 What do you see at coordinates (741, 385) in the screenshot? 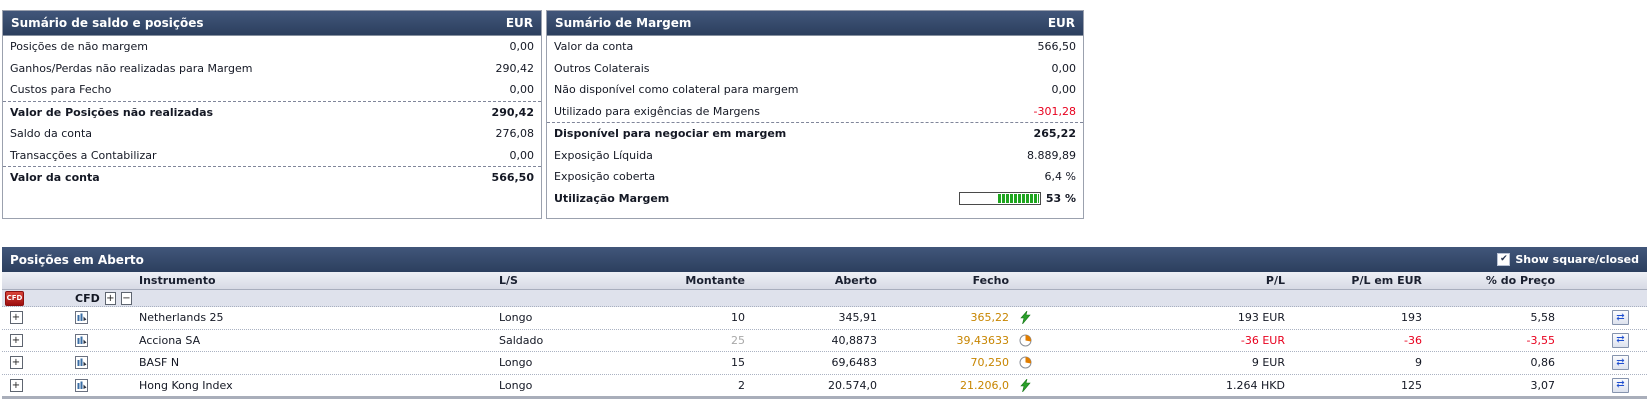
I see `position-amount: 2` at bounding box center [741, 385].